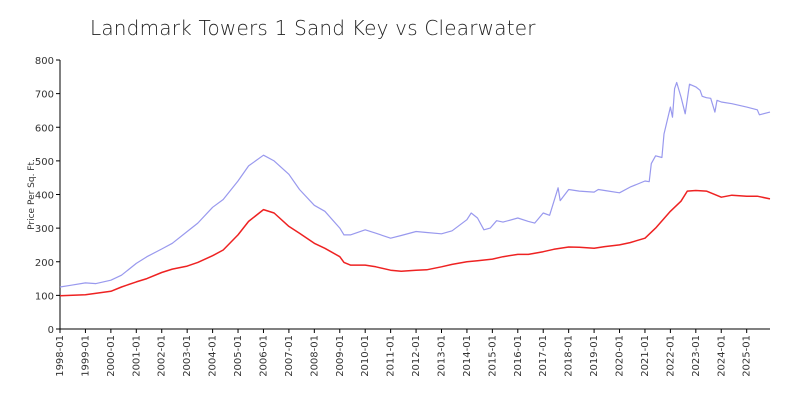 This screenshot has height=400, width=800. Describe the element at coordinates (44, 229) in the screenshot. I see `y-tick-label: 300` at that location.